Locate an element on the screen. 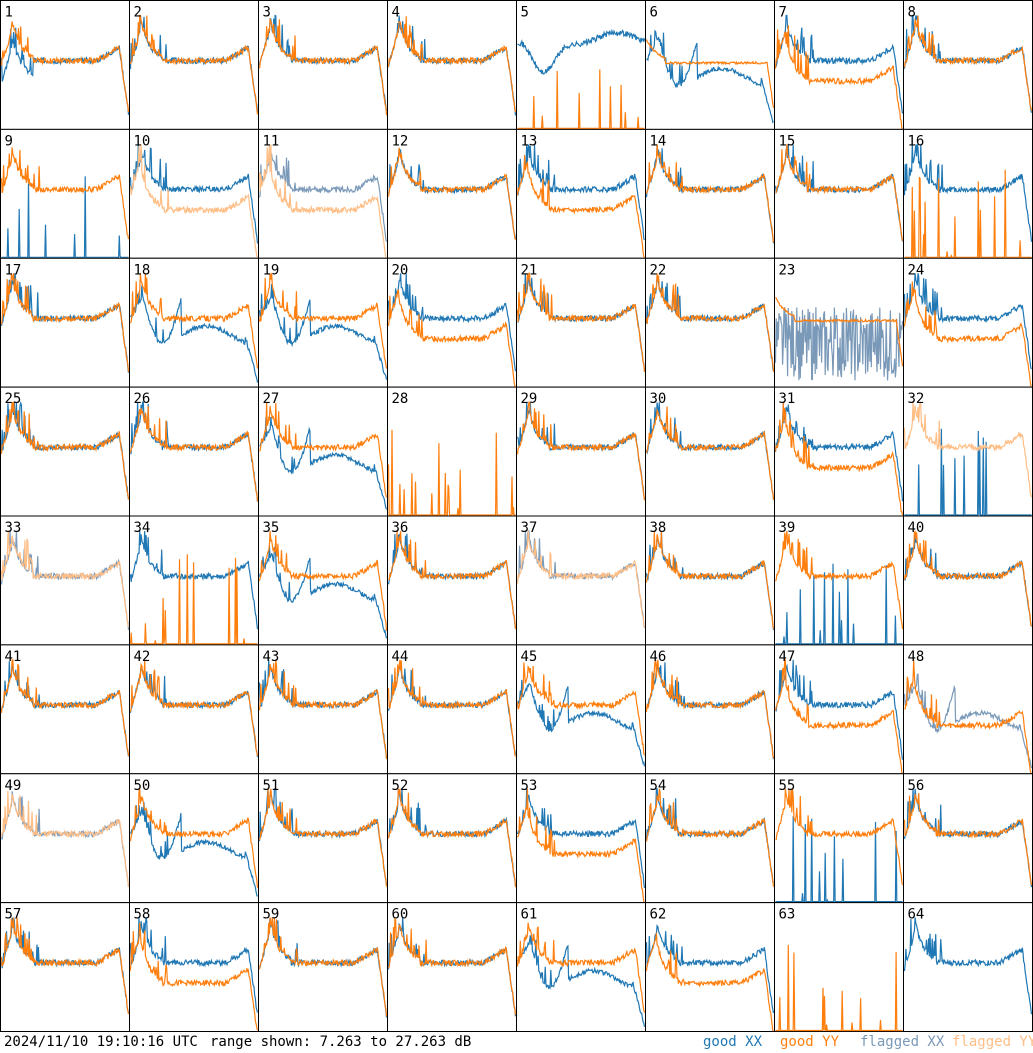  panel-label: 64 is located at coordinates (916, 915).